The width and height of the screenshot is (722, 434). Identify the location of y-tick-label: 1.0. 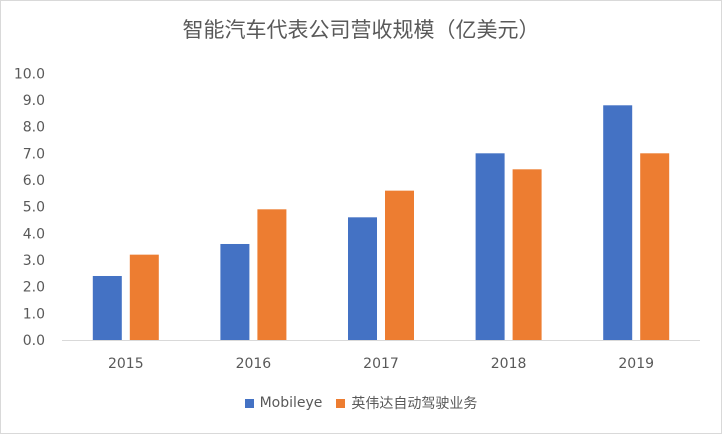
(34, 314).